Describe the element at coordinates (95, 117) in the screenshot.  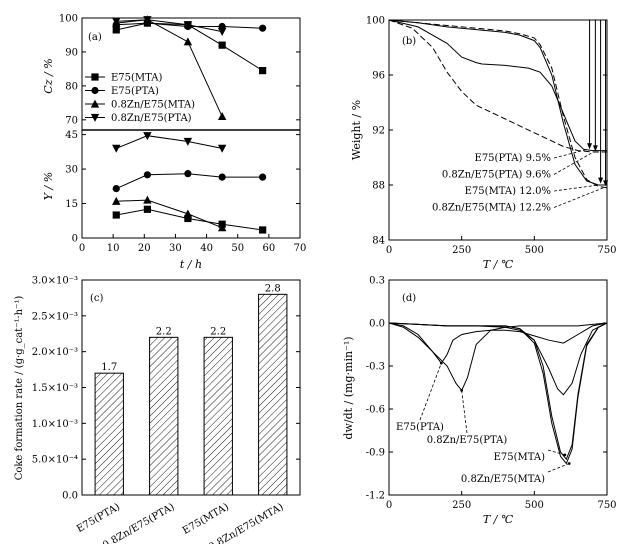
I see `legend-marker-0-8zn-e75-pta` at that location.